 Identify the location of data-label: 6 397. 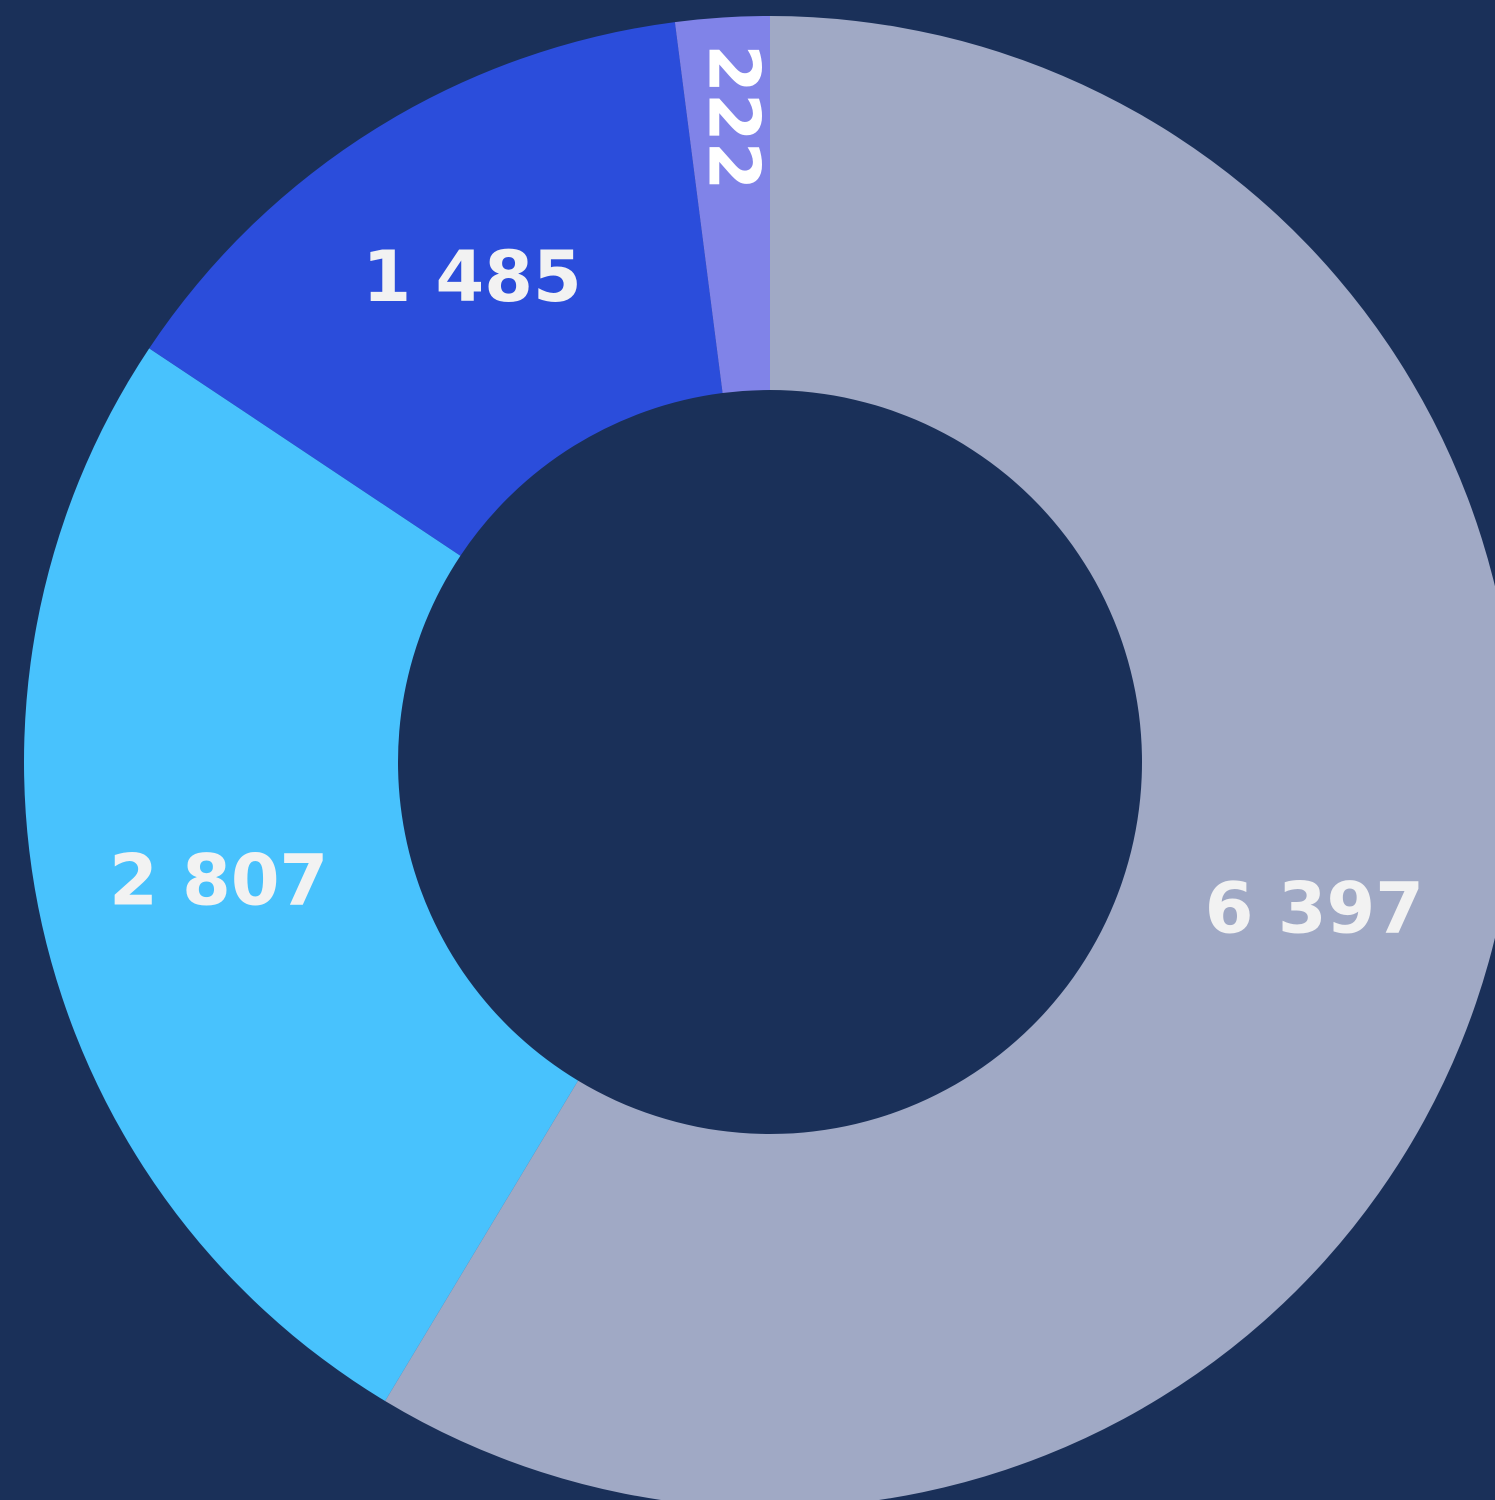
(1314, 908).